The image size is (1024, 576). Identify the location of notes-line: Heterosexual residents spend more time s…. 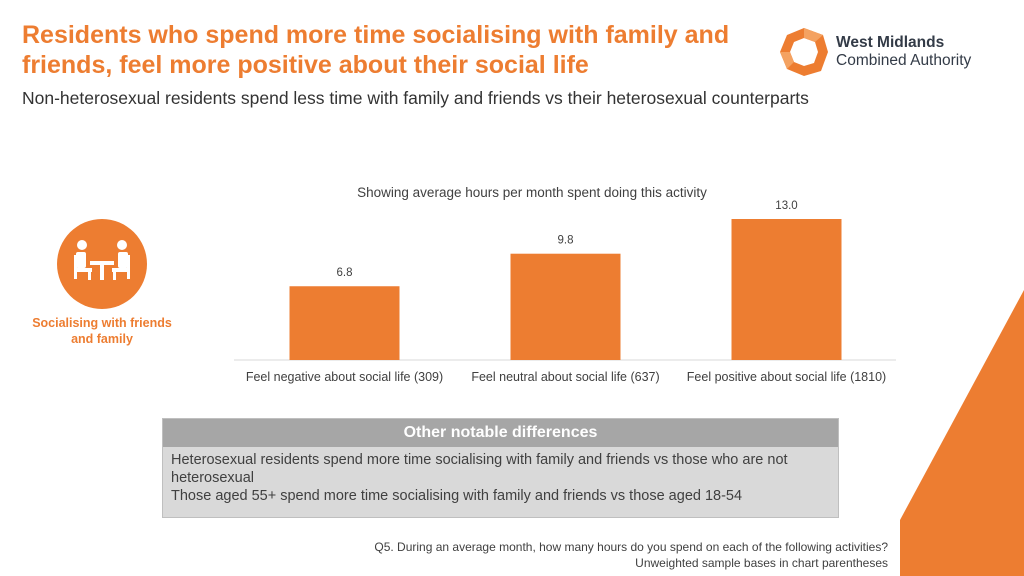
(479, 469).